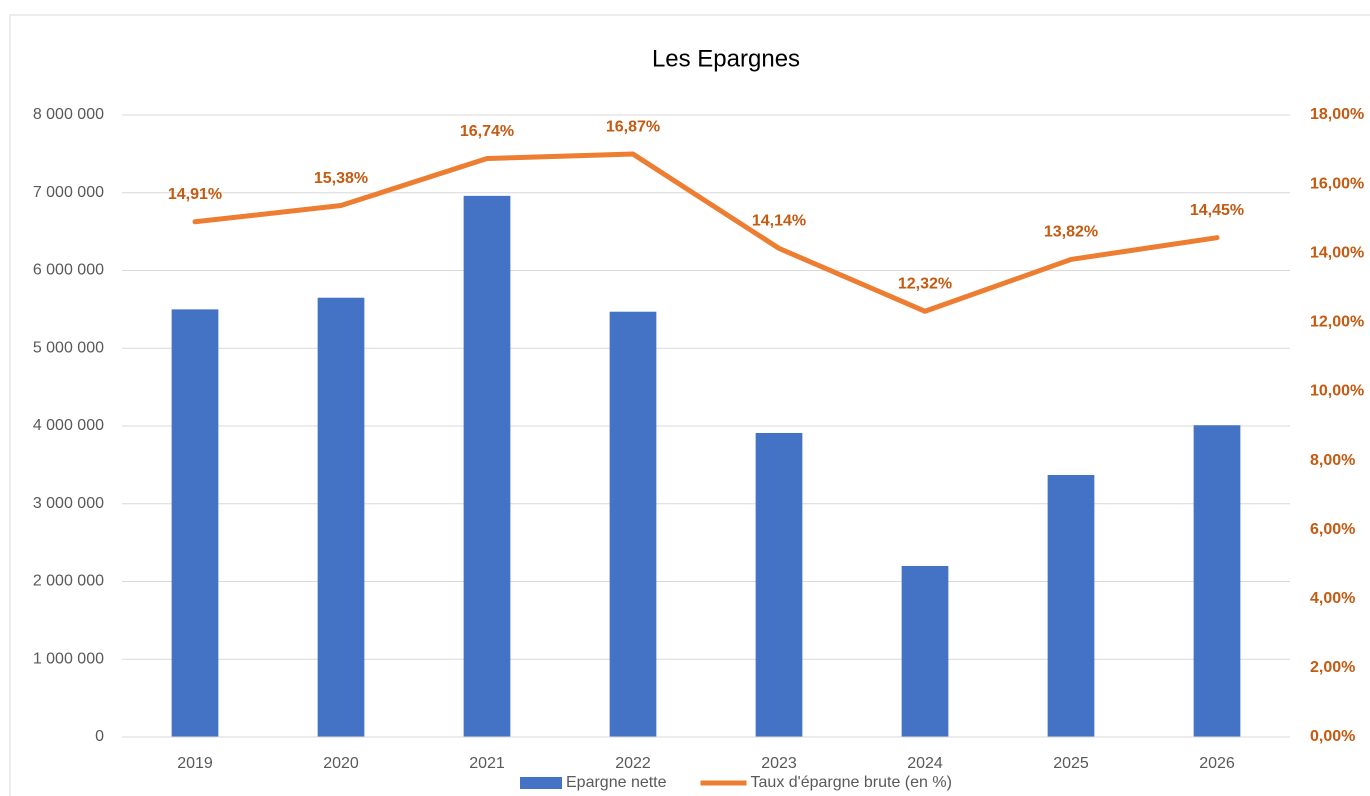 This screenshot has height=796, width=1370. I want to click on y2-tick-label: 16,00%, so click(1337, 183).